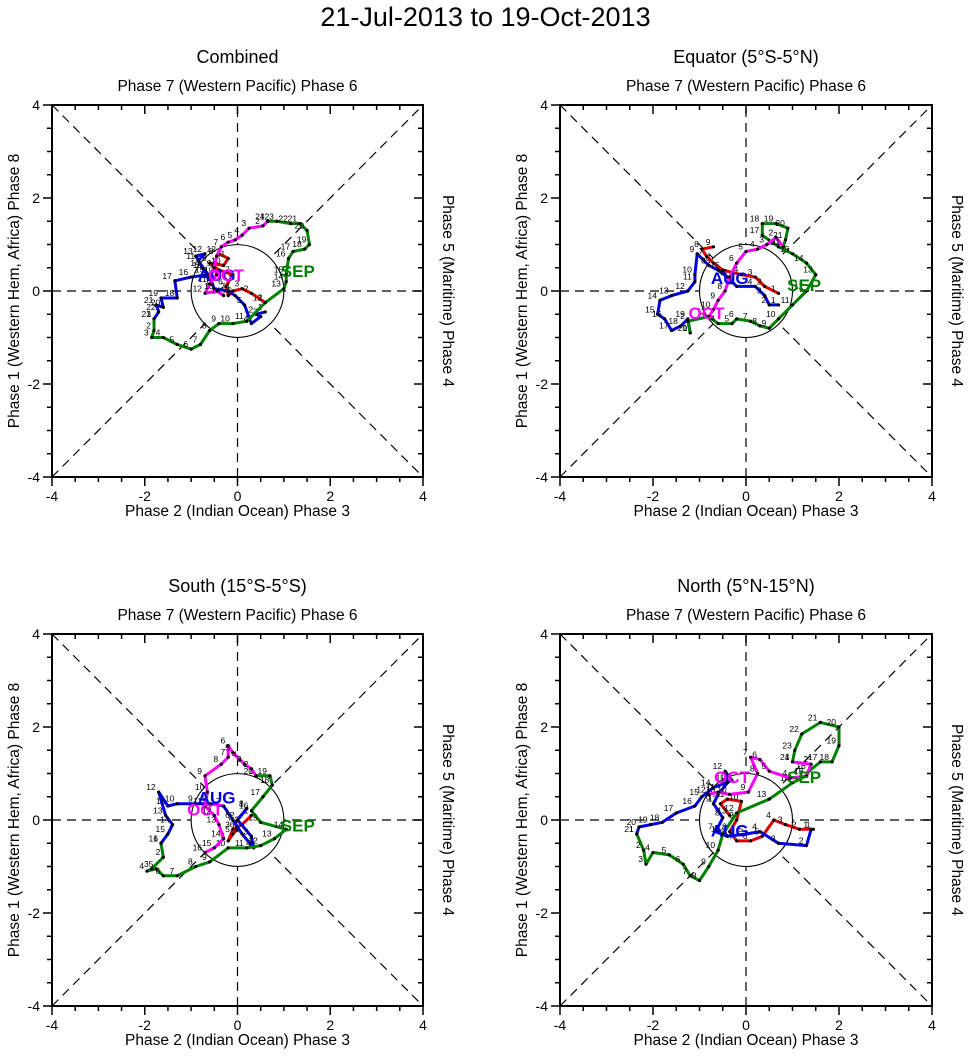  Describe the element at coordinates (237, 615) in the screenshot. I see `top-axis-label: Phase 7 (Western Pacific) Phase 6` at that location.